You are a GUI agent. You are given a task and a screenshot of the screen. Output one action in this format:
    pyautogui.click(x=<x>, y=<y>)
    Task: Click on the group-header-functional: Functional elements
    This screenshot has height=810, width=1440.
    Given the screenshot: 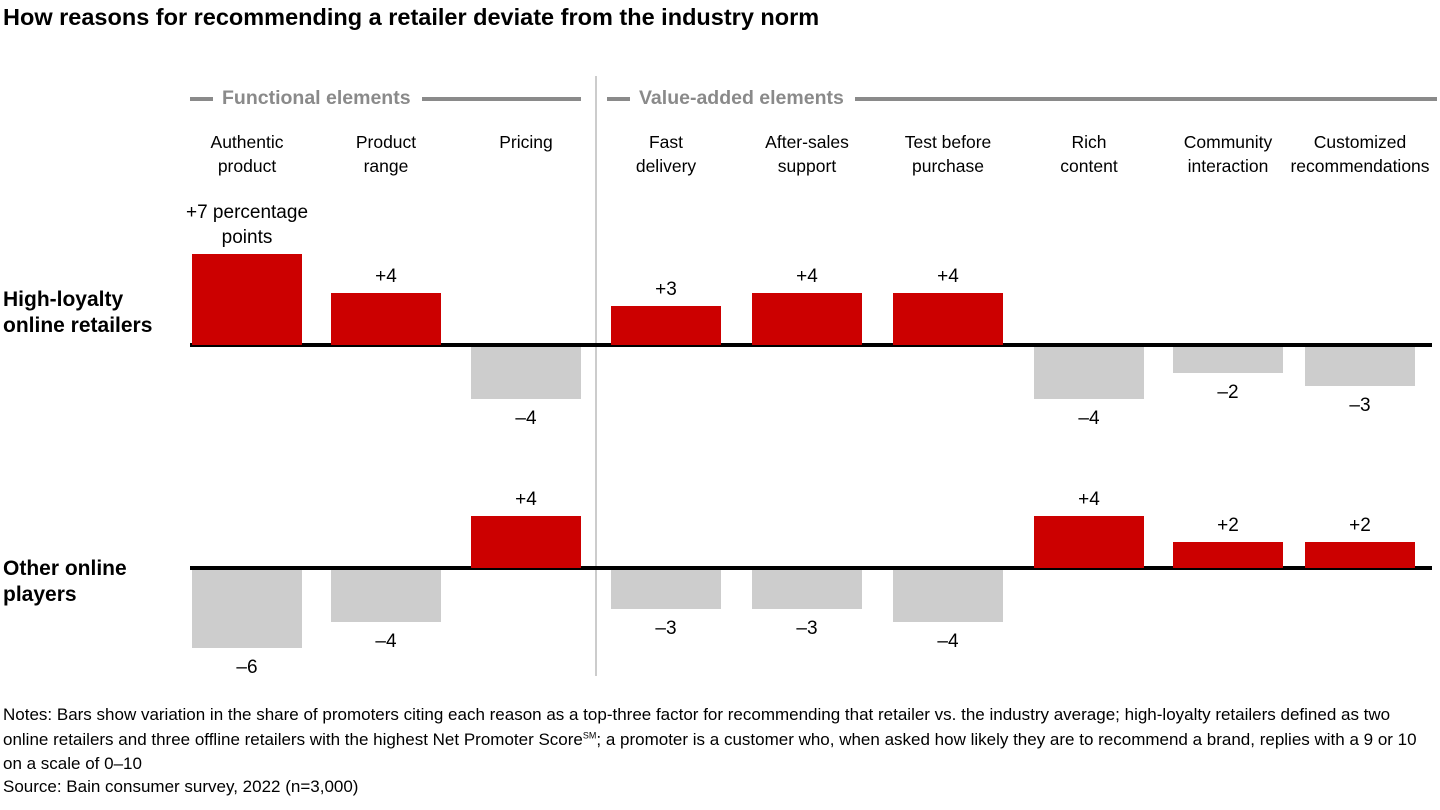 What is the action you would take?
    pyautogui.click(x=385, y=98)
    